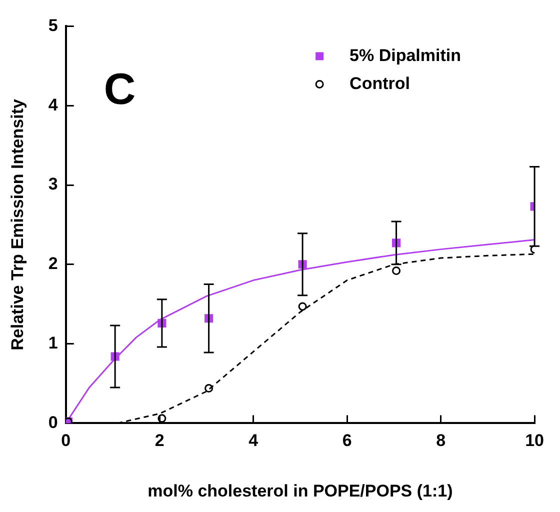 Image resolution: width=560 pixels, height=512 pixels. Describe the element at coordinates (406, 55) in the screenshot. I see `legend-label: 5% Dipalmitin` at that location.